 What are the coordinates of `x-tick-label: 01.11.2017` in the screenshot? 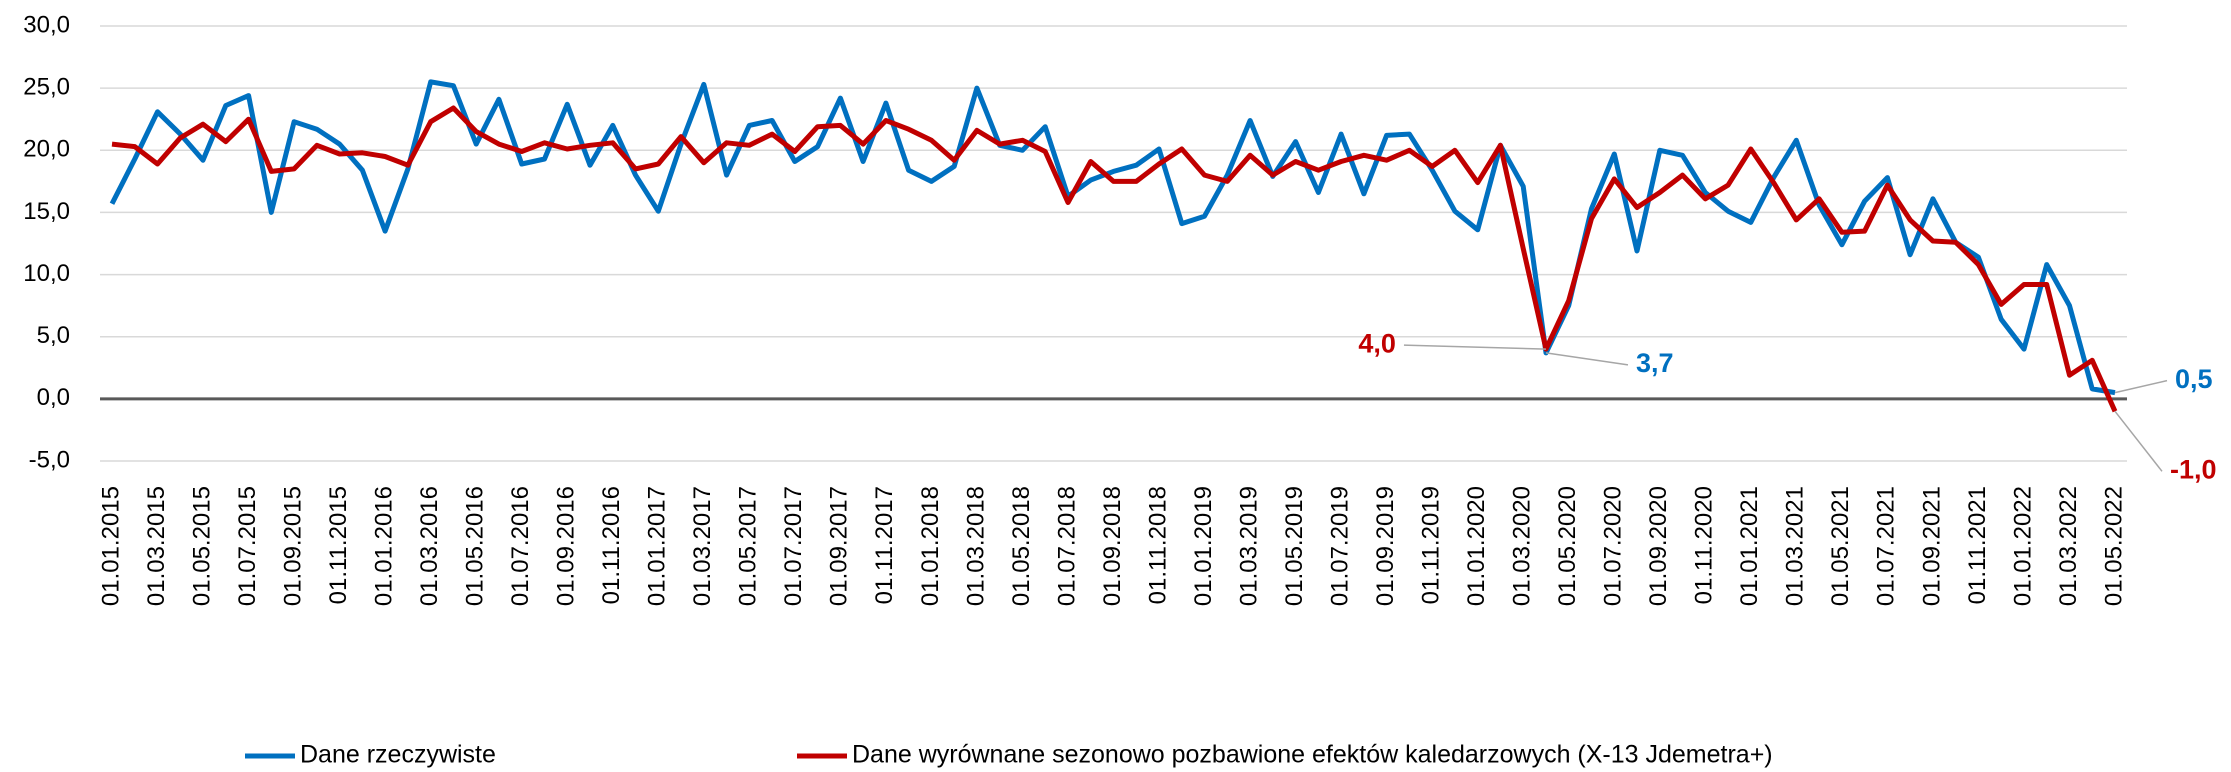 It's located at (884, 545).